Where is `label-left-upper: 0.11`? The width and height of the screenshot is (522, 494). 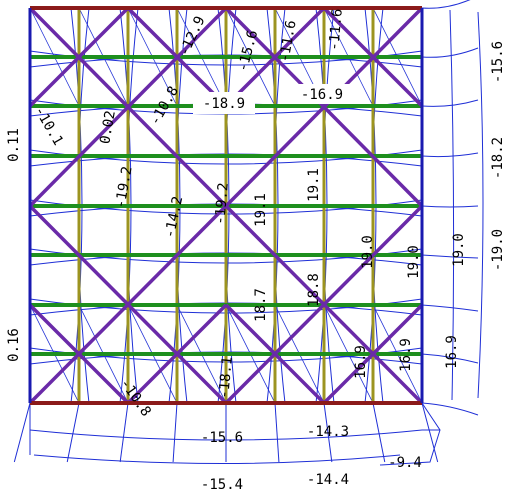
label-left-upper: 0.11 is located at coordinates (14, 145).